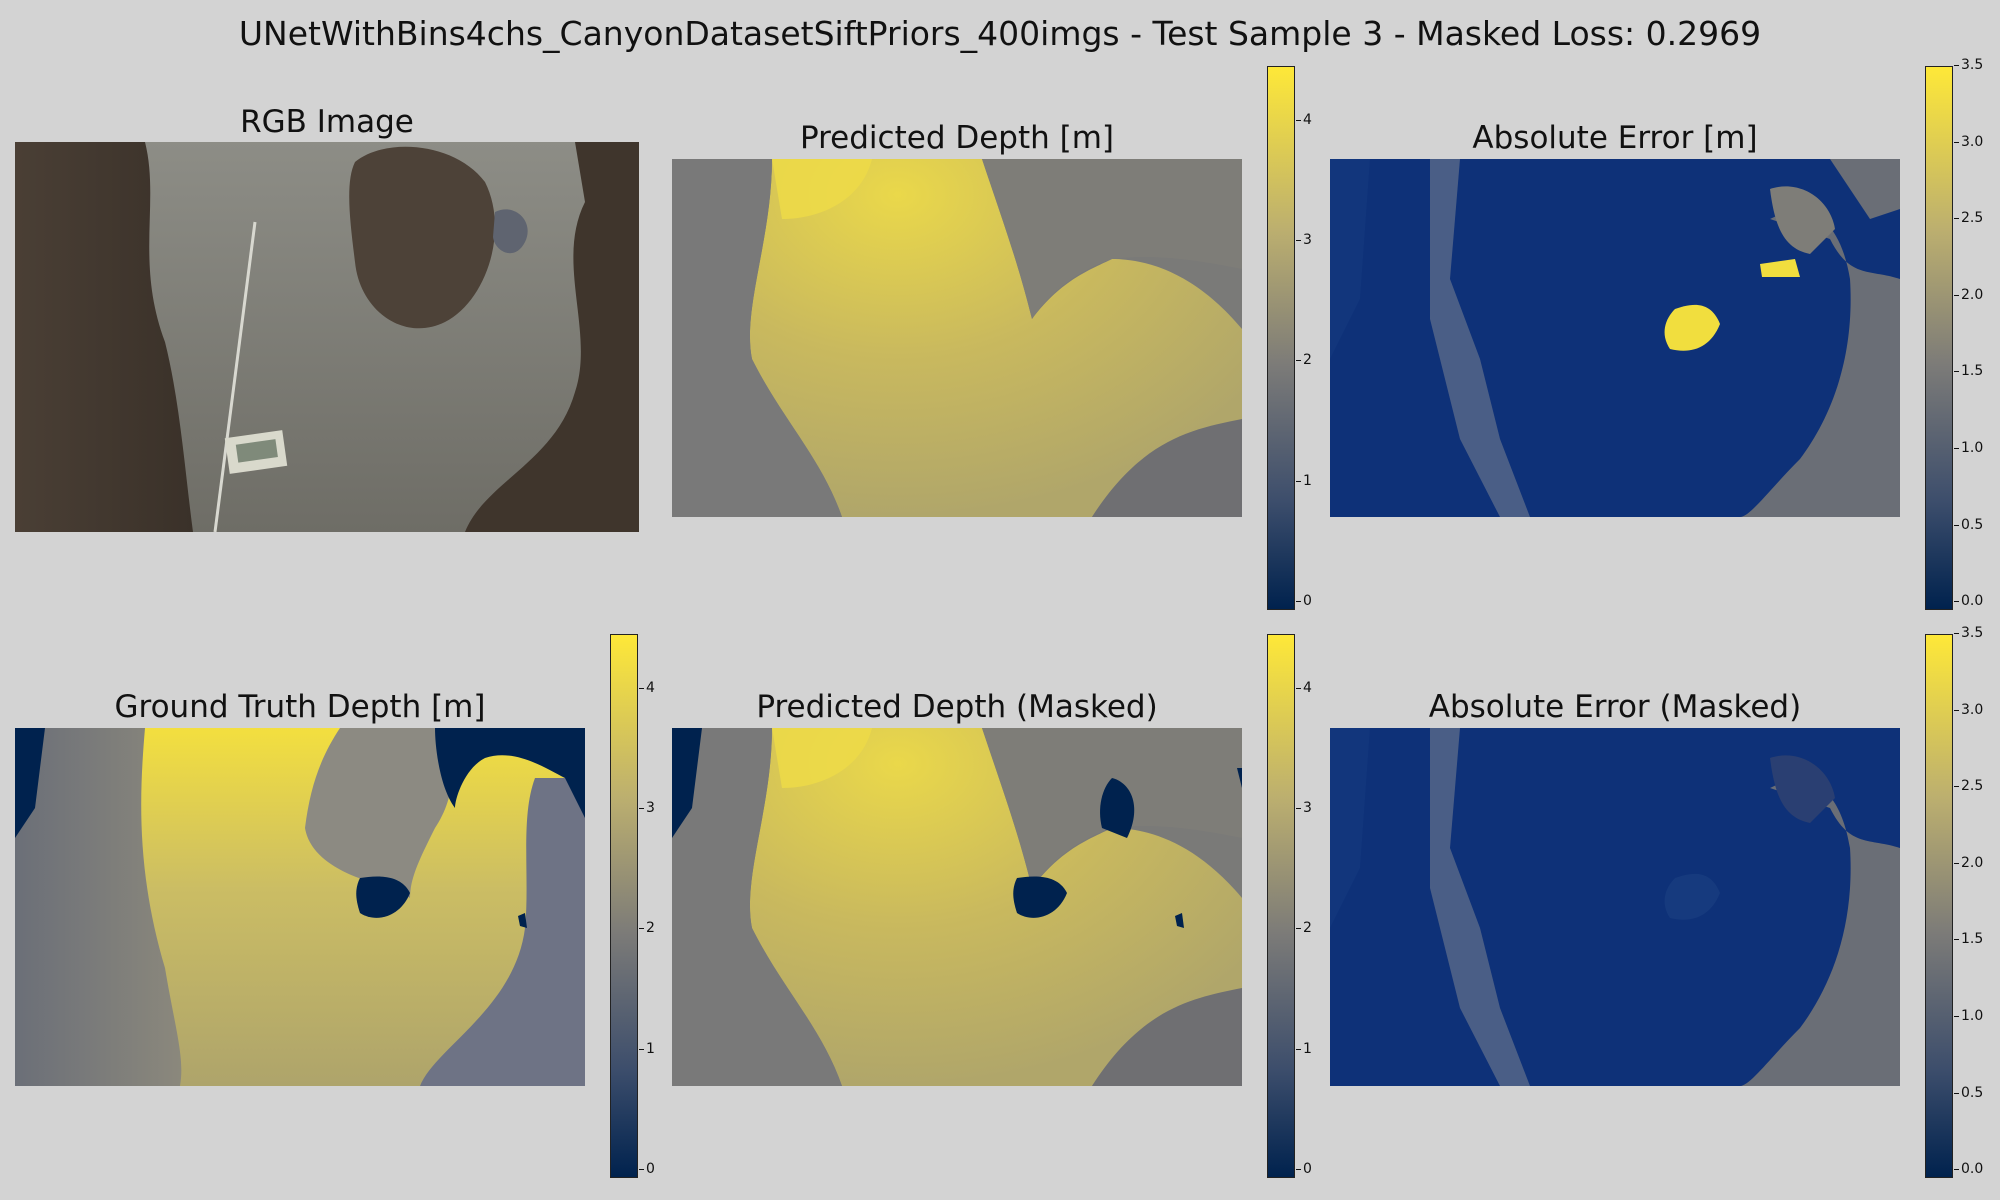 The width and height of the screenshot is (2000, 1200). I want to click on pred-cbar-tick-1: 1, so click(1307, 481).